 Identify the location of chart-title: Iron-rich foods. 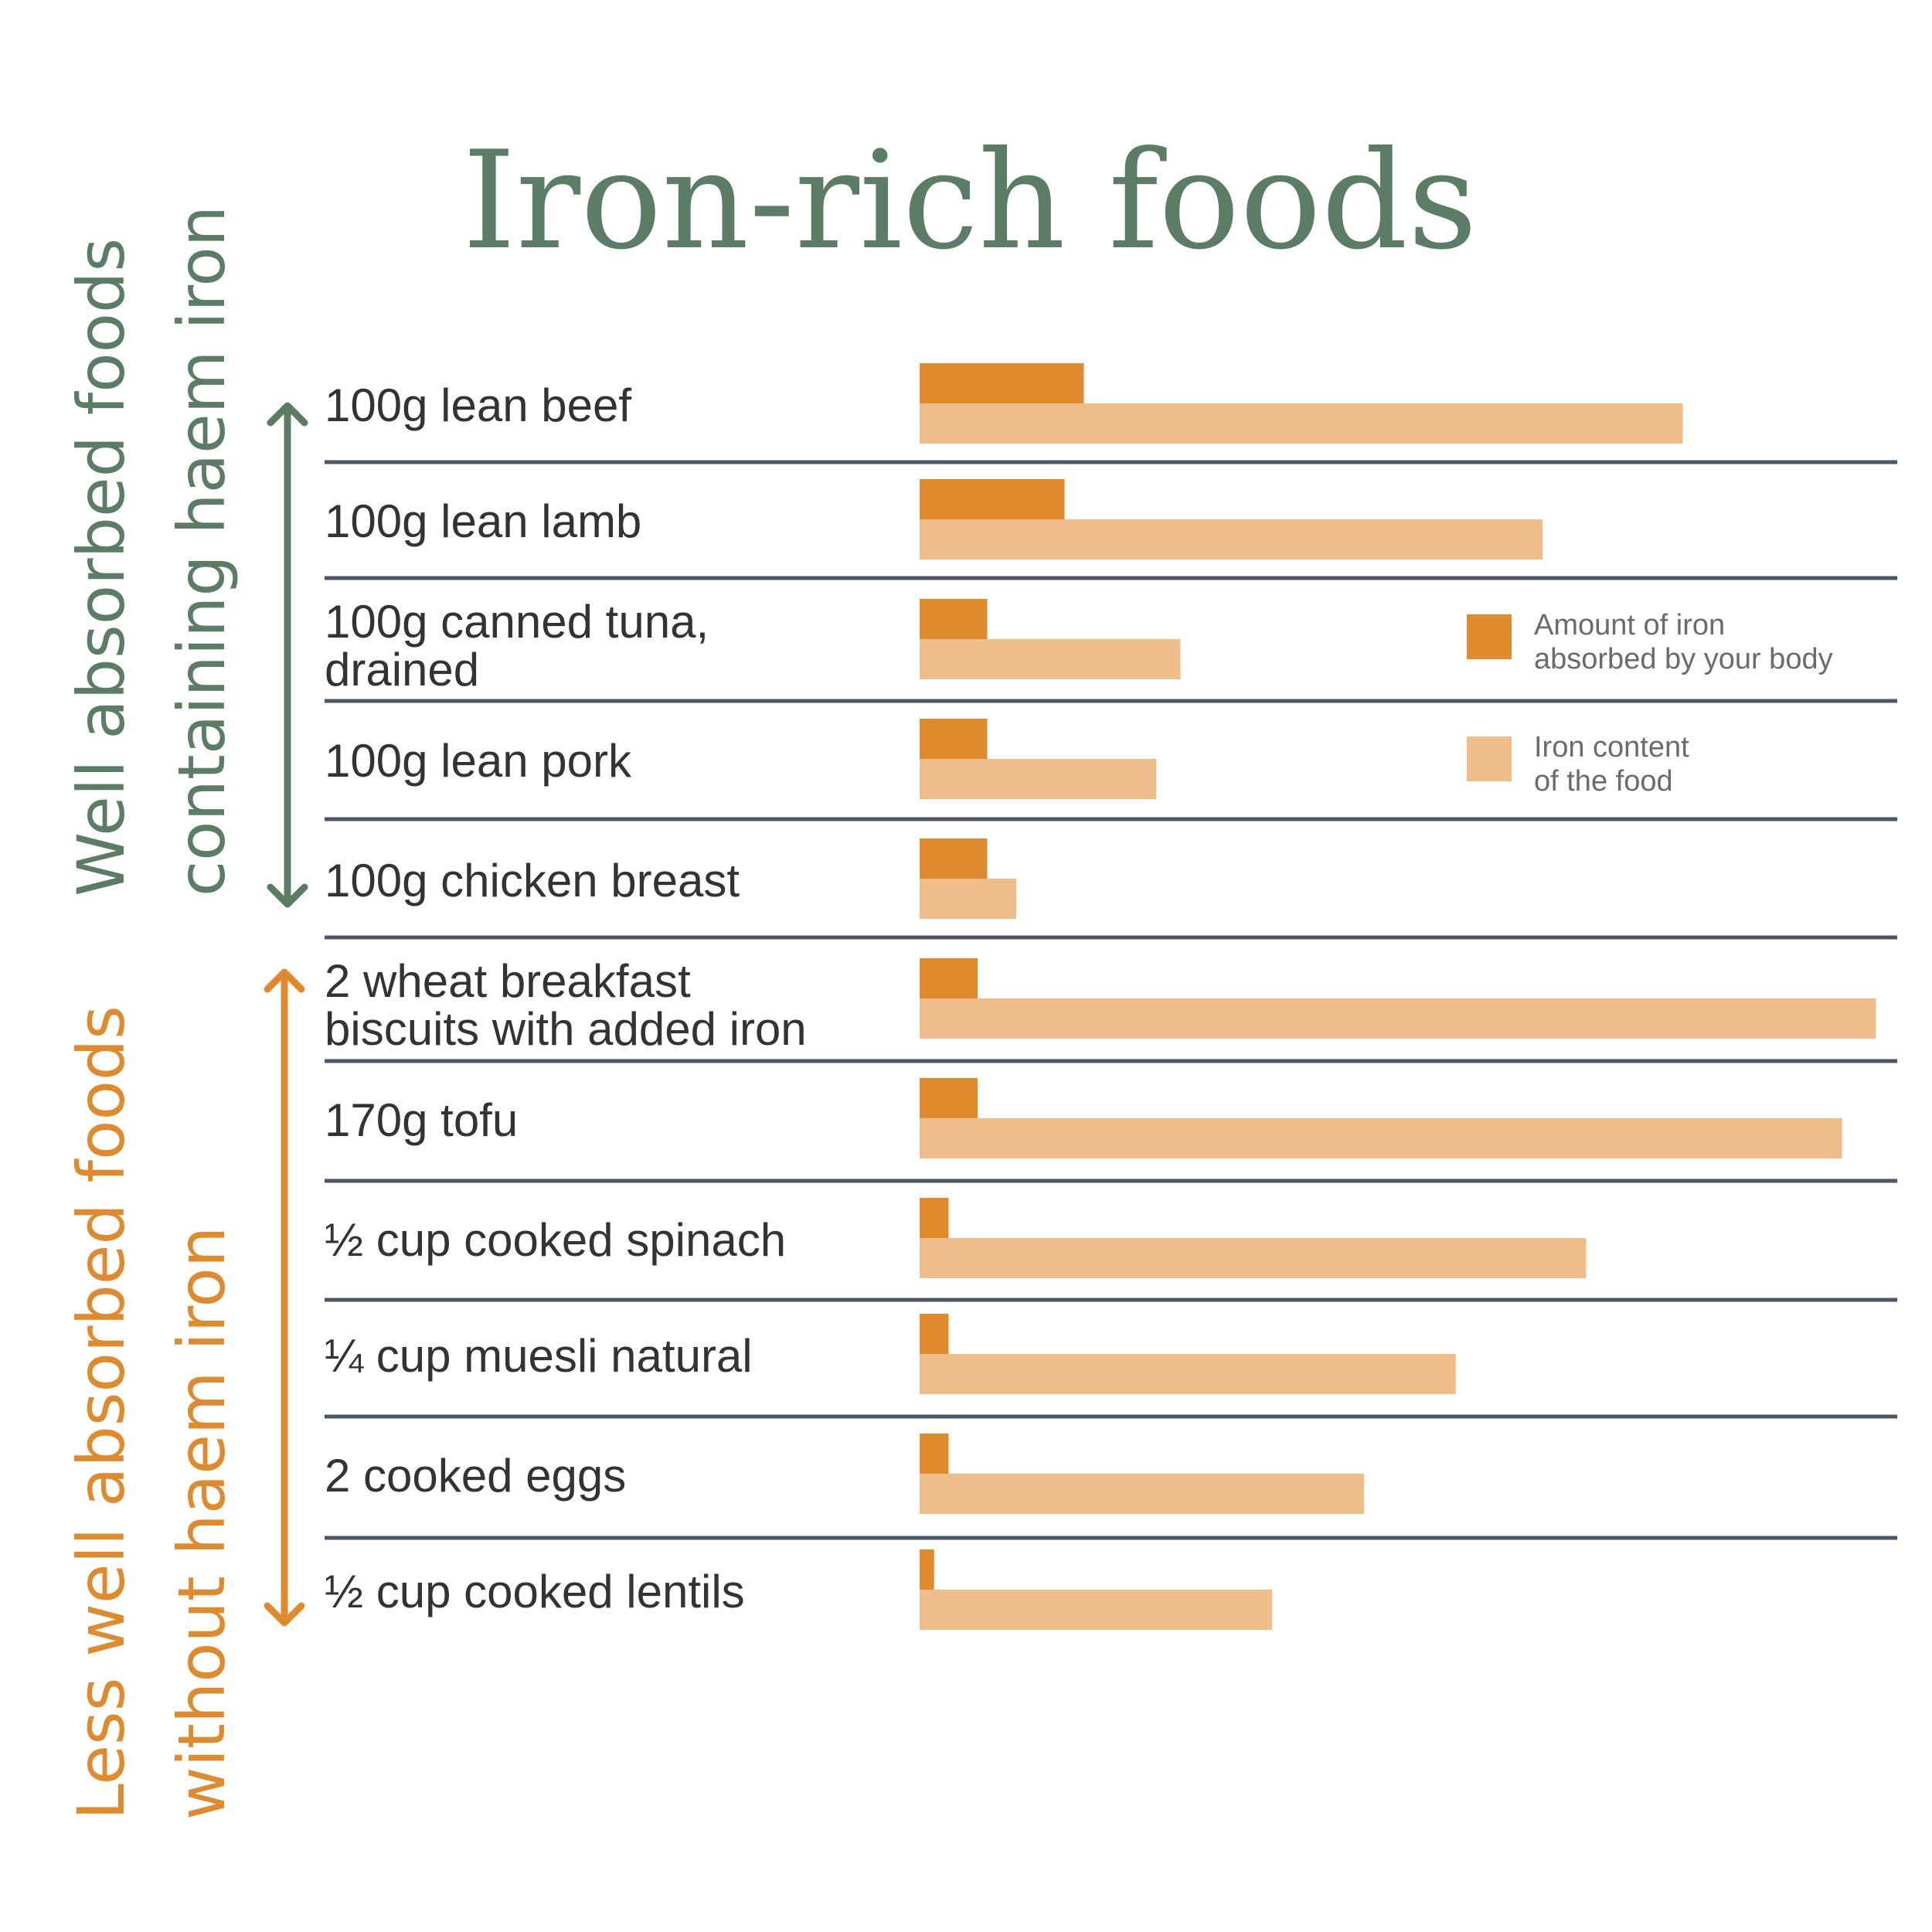
(970, 202).